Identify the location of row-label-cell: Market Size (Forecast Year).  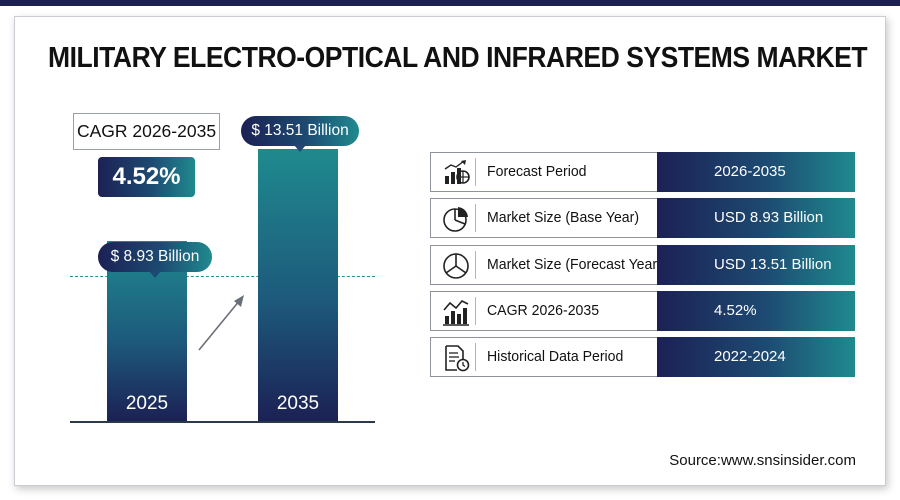
(546, 265).